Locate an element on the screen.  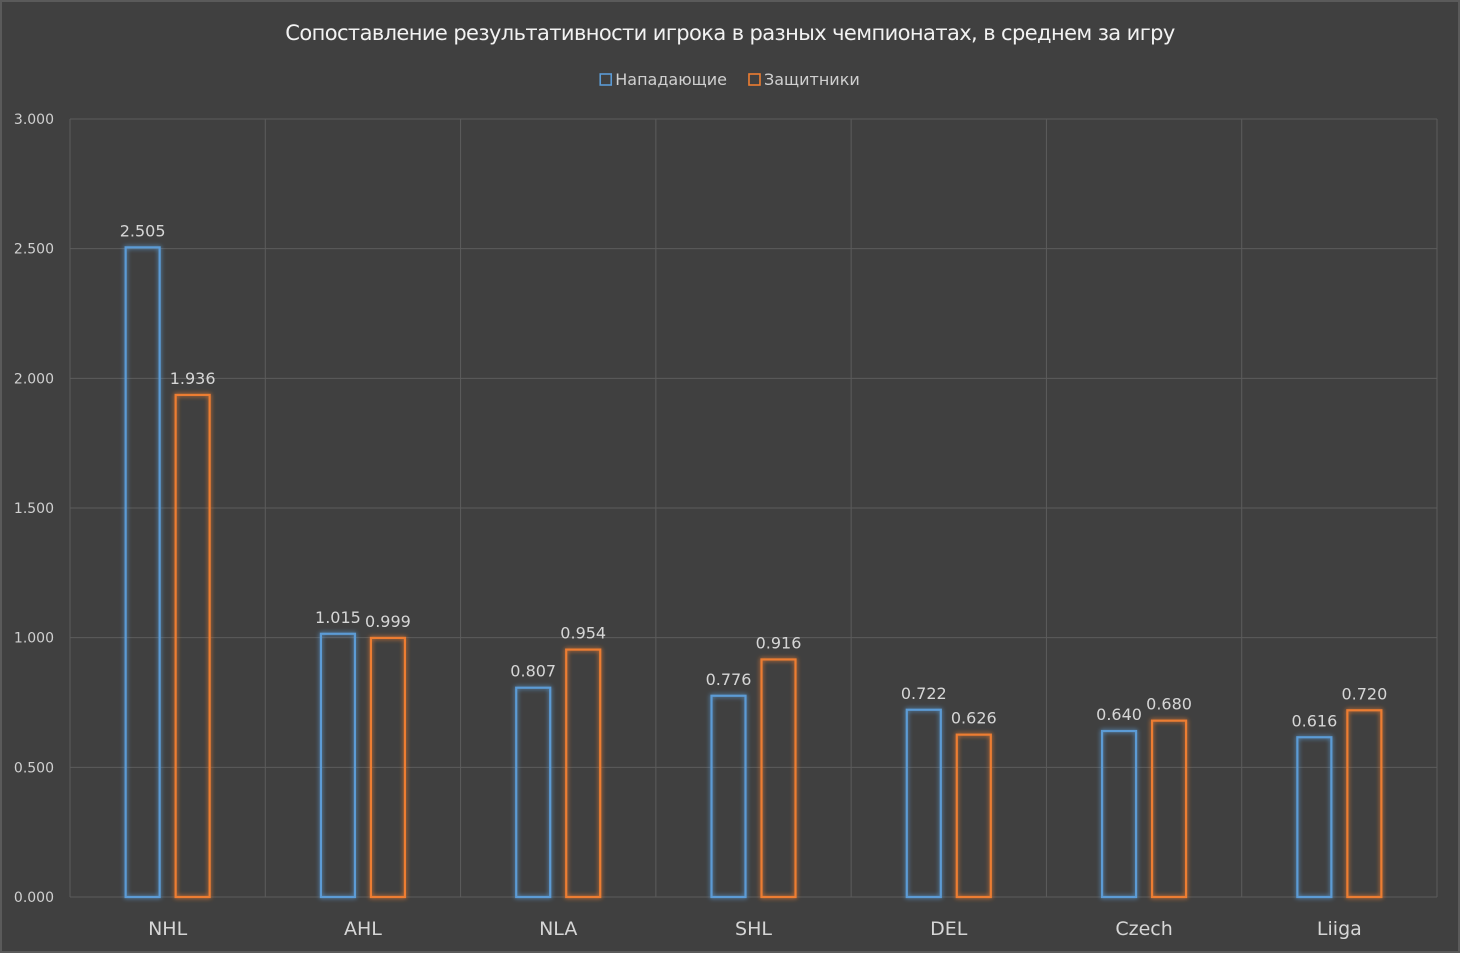
y-tick-label: 2.000 is located at coordinates (34, 379).